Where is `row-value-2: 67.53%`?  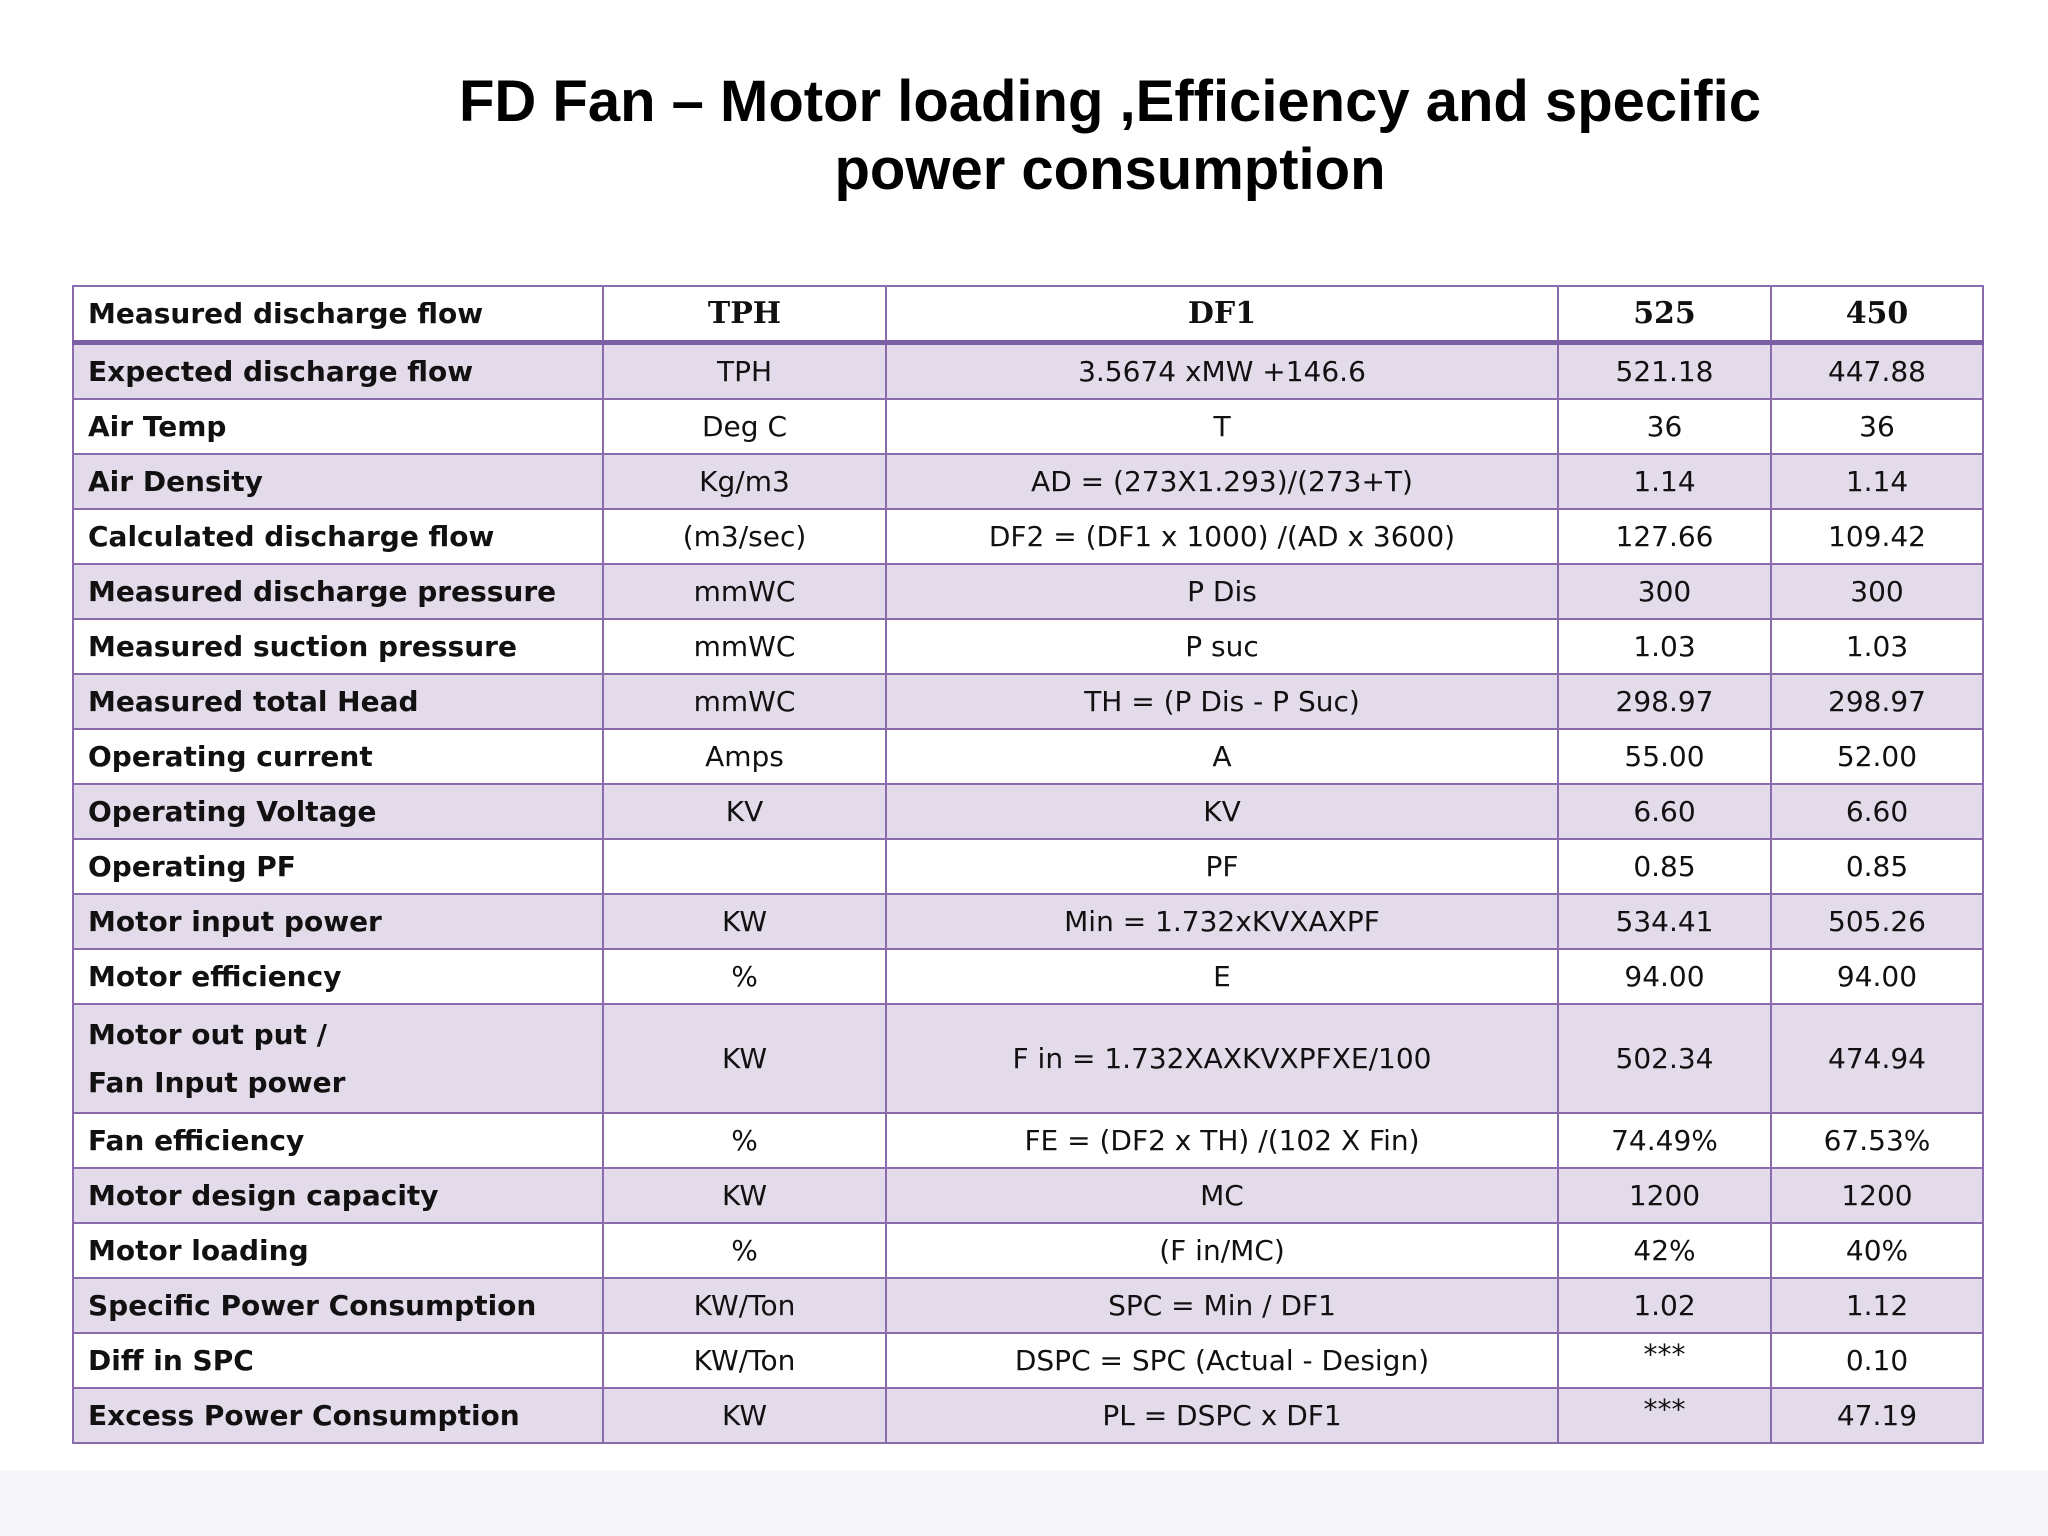
row-value-2: 67.53% is located at coordinates (1877, 1140).